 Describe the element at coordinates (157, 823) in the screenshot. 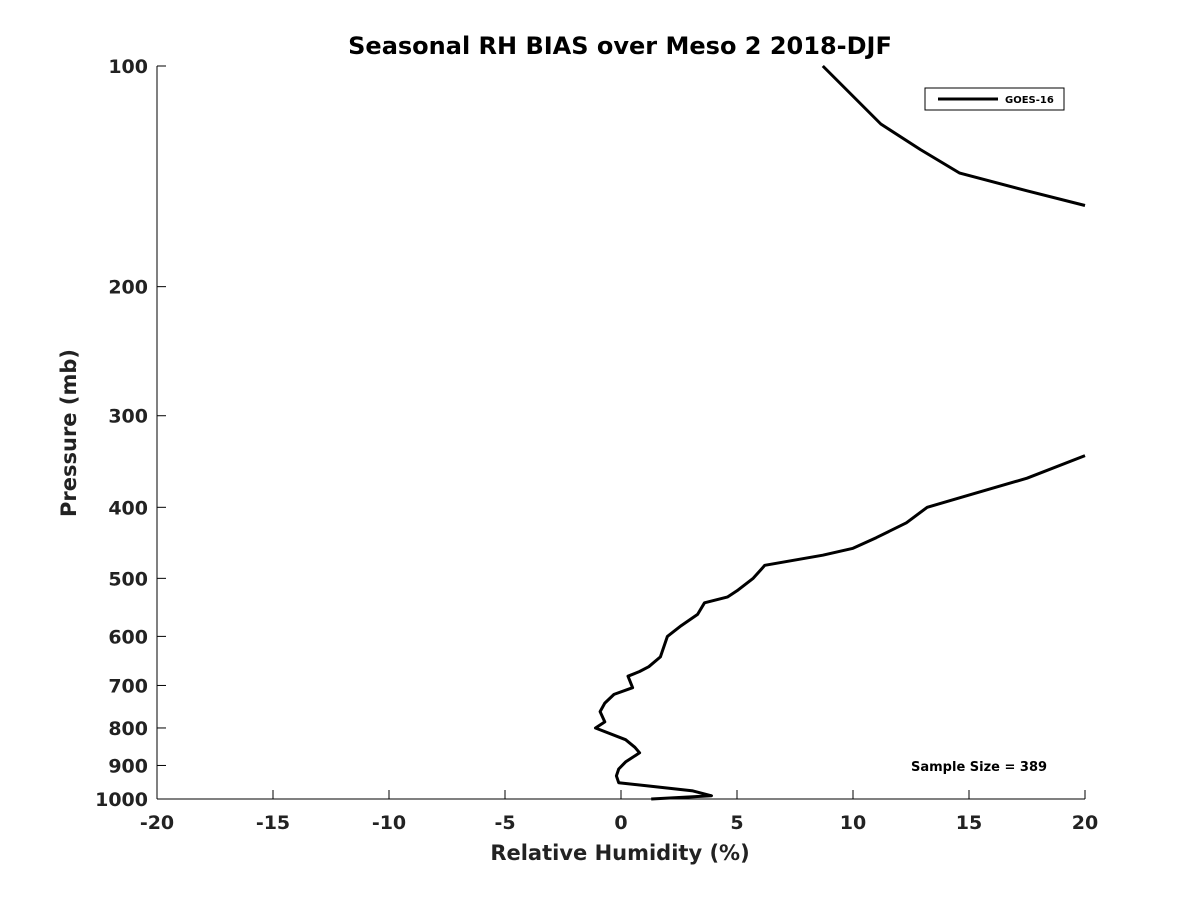

I see `x-tick-label: -20` at that location.